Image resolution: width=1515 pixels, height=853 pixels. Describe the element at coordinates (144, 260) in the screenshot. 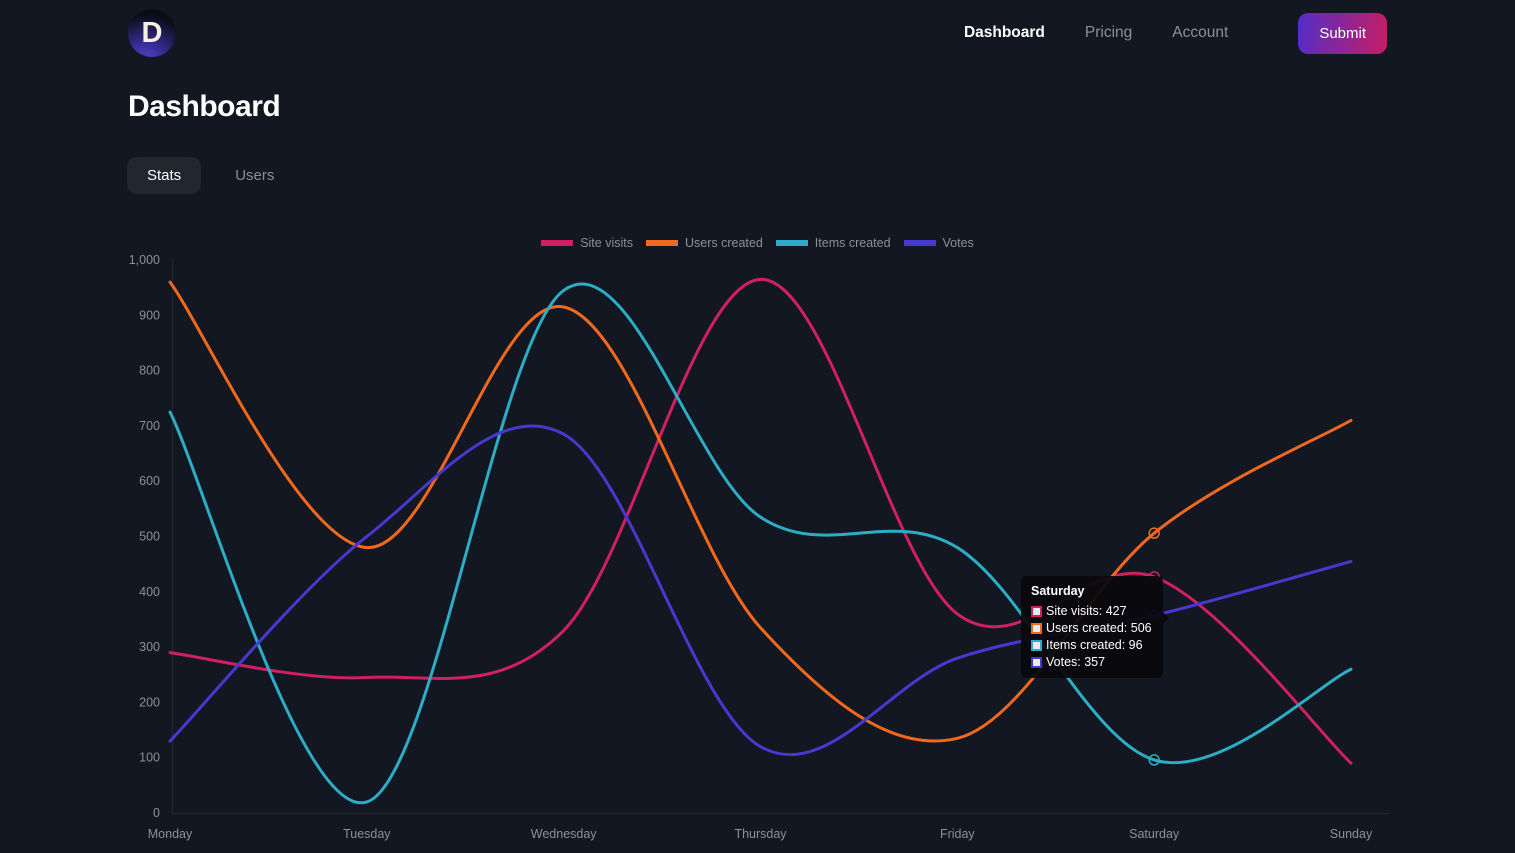

I see `y-axis-label: 1,000` at that location.